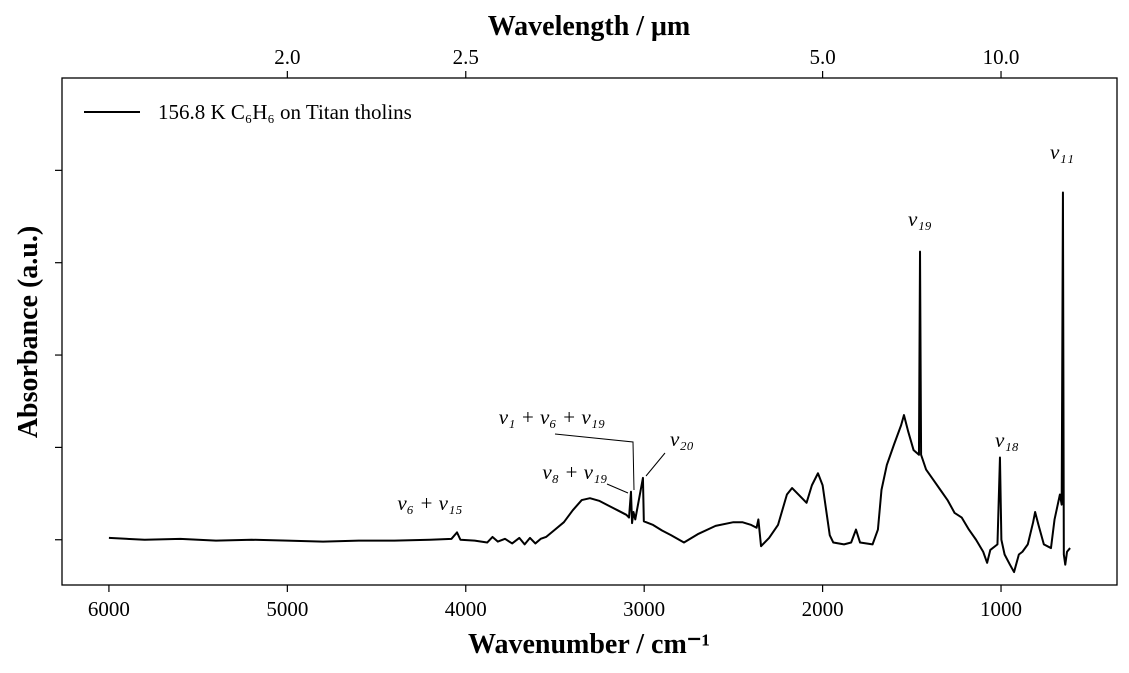  What do you see at coordinates (466, 609) in the screenshot?
I see `x-tick-label: 4000` at bounding box center [466, 609].